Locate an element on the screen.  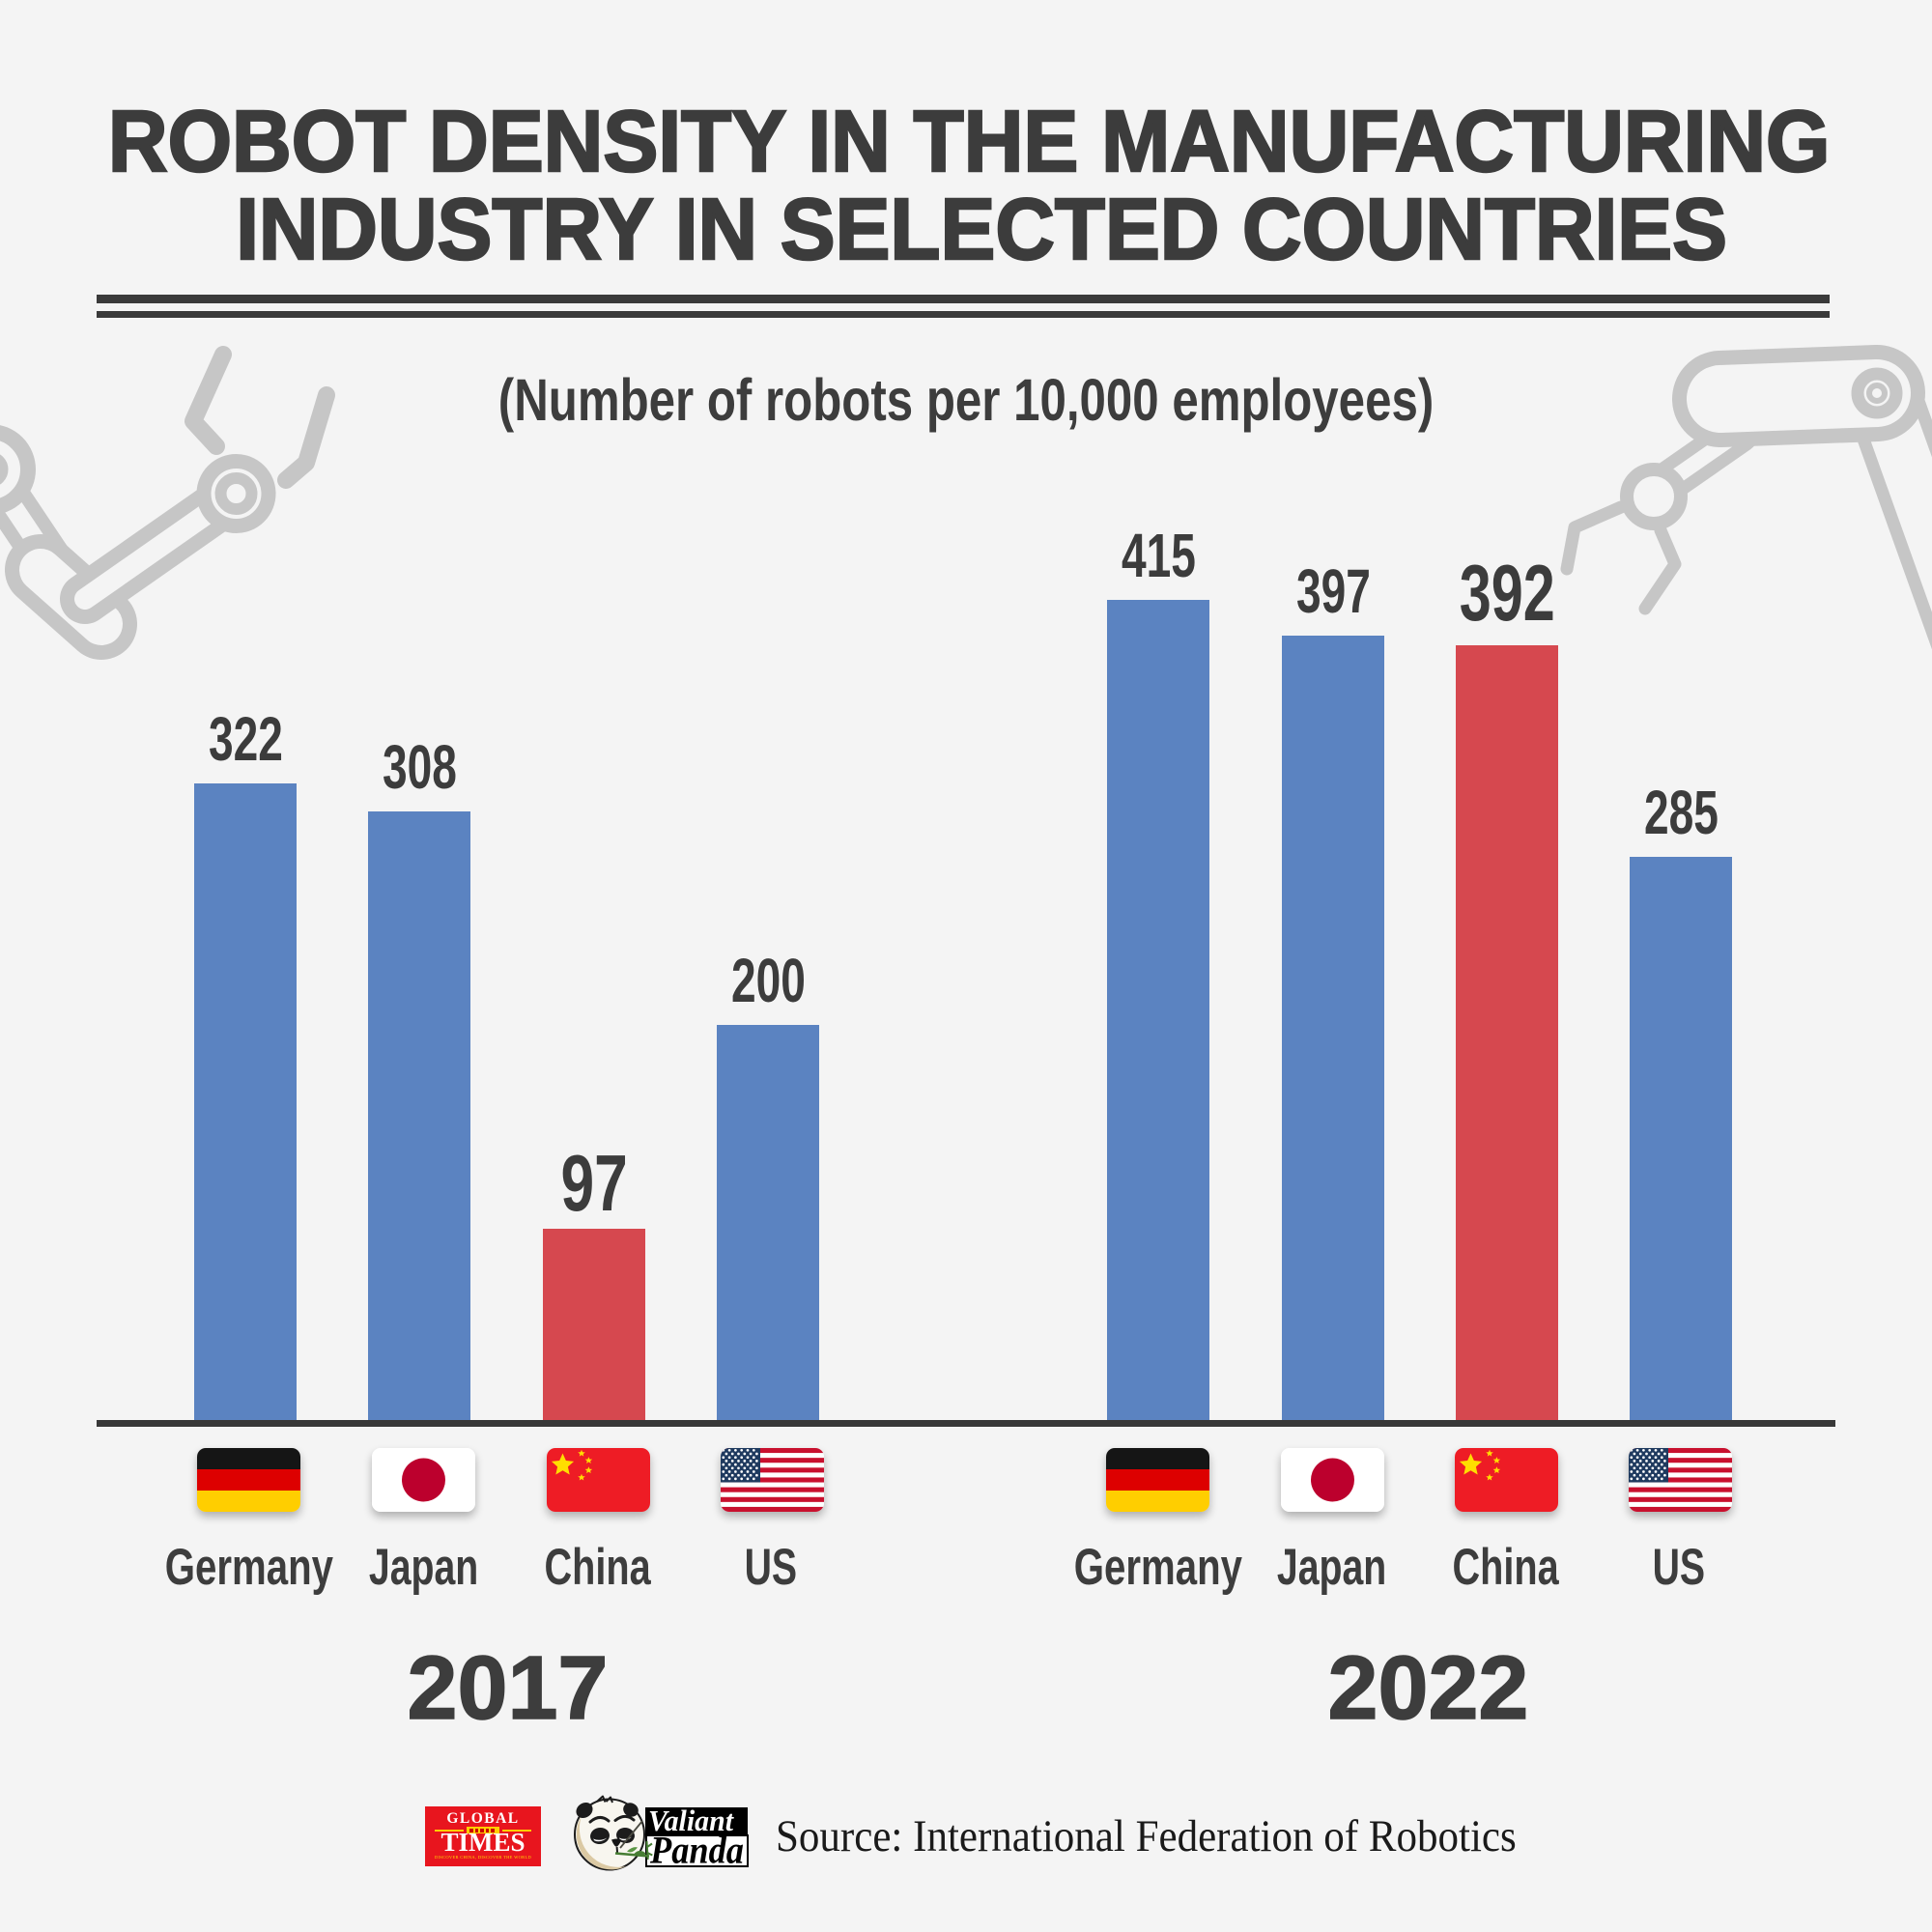
svg-text: Panda is located at coordinates (696, 1850).